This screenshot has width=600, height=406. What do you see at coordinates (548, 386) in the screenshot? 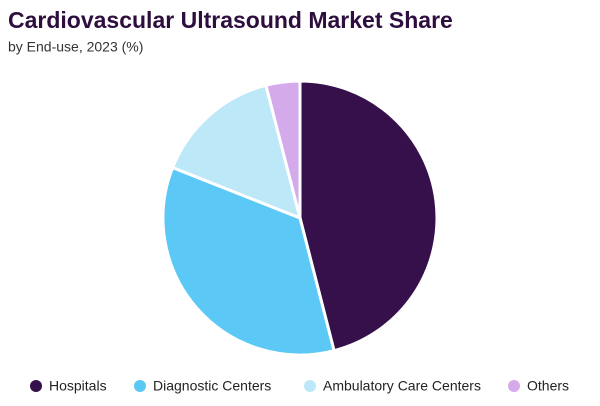
I see `legend-label: Others` at bounding box center [548, 386].